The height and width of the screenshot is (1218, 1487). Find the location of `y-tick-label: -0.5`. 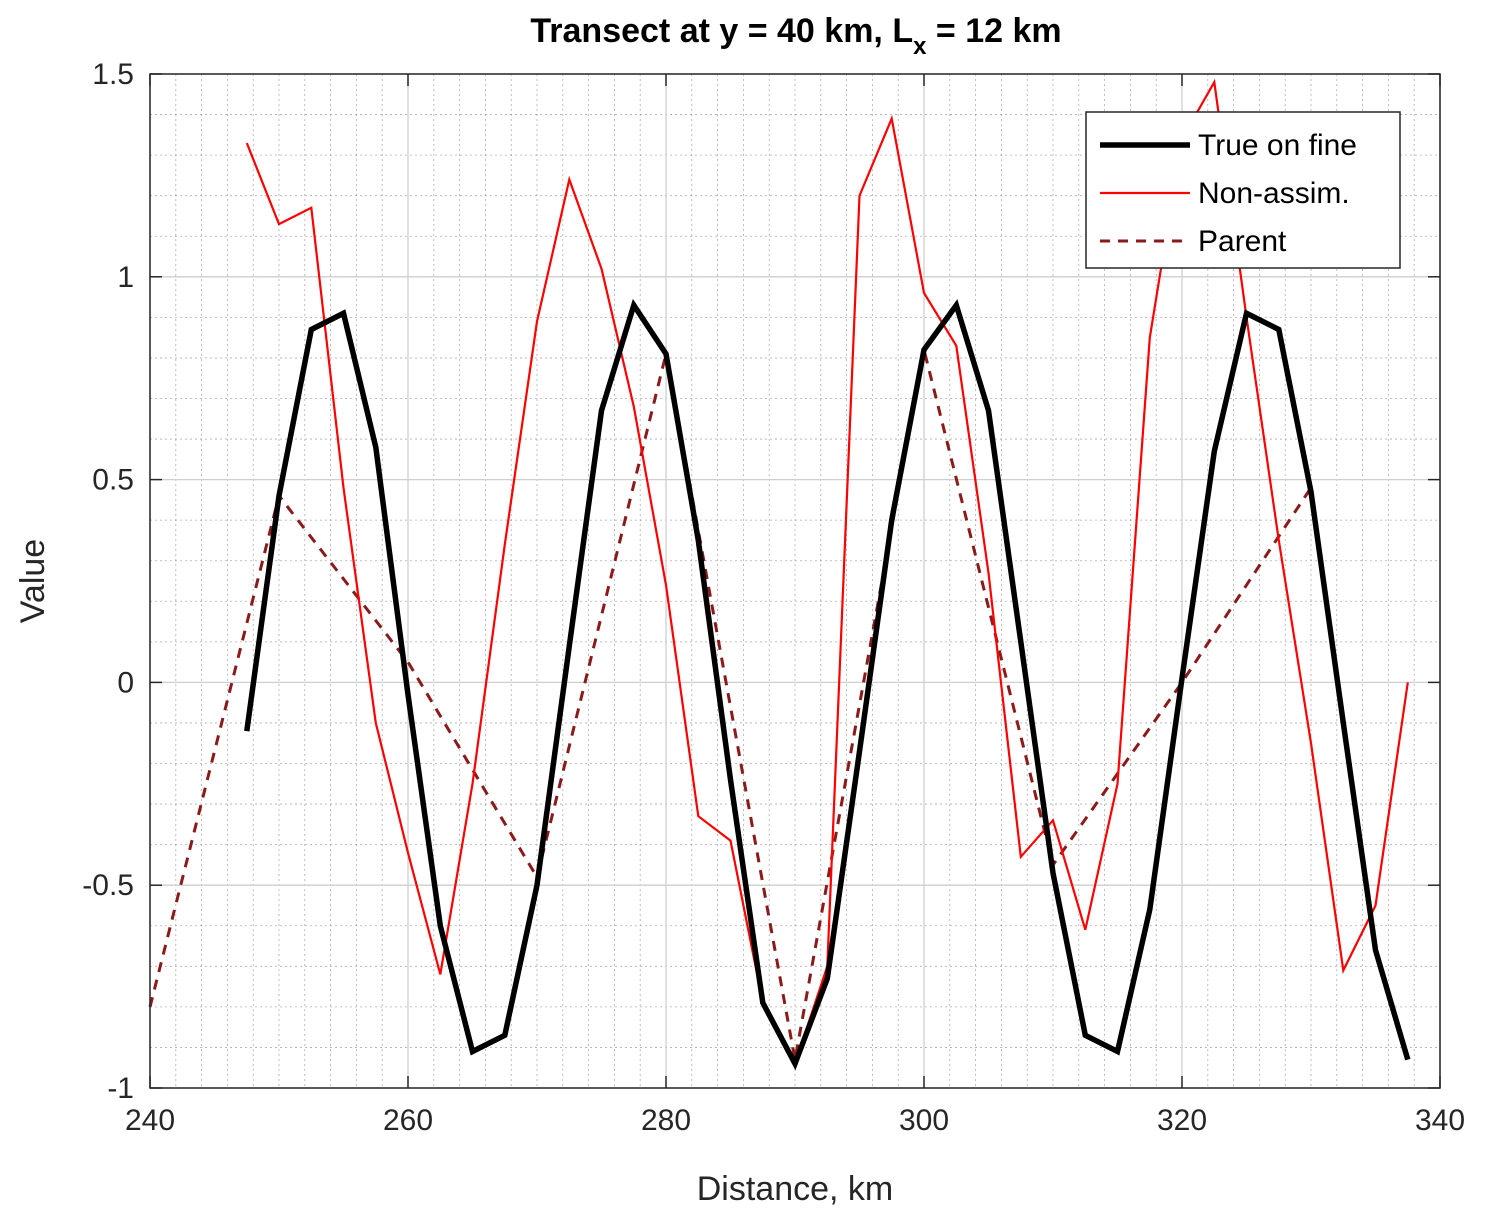

y-tick-label: -0.5 is located at coordinates (108, 885).